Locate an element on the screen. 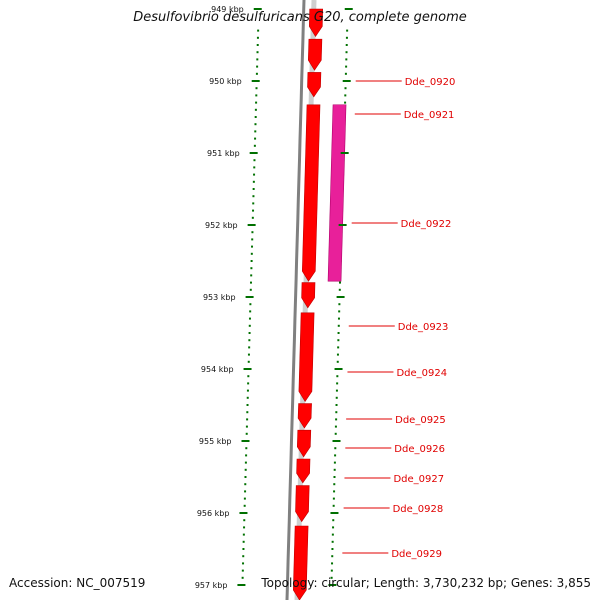 The image size is (600, 600). highlight-feature is located at coordinates (337, 193).